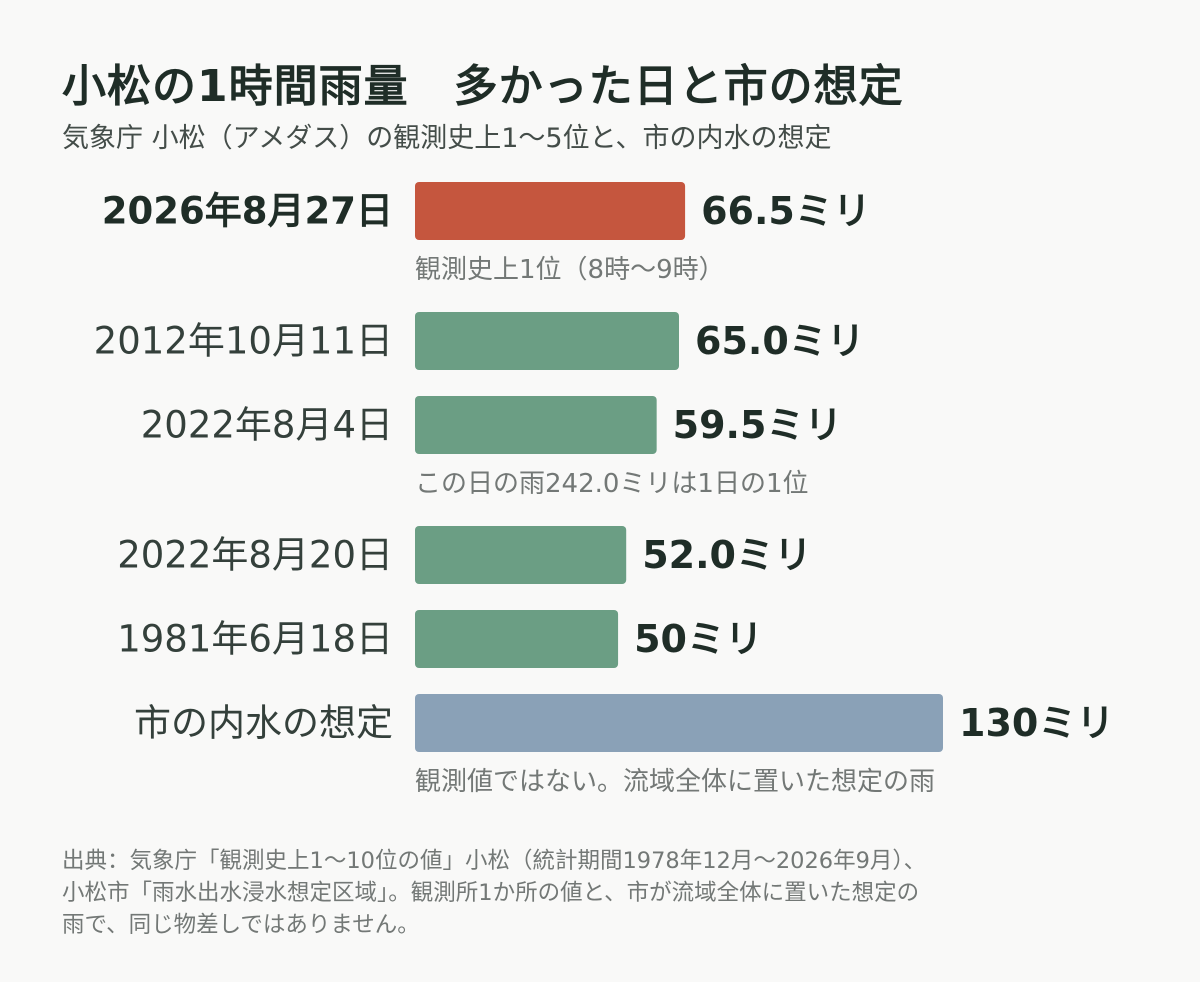 This screenshot has width=1200, height=982. What do you see at coordinates (241, 925) in the screenshot?
I see `source-line-3: 雨で、同じ物差しではありません。` at bounding box center [241, 925].